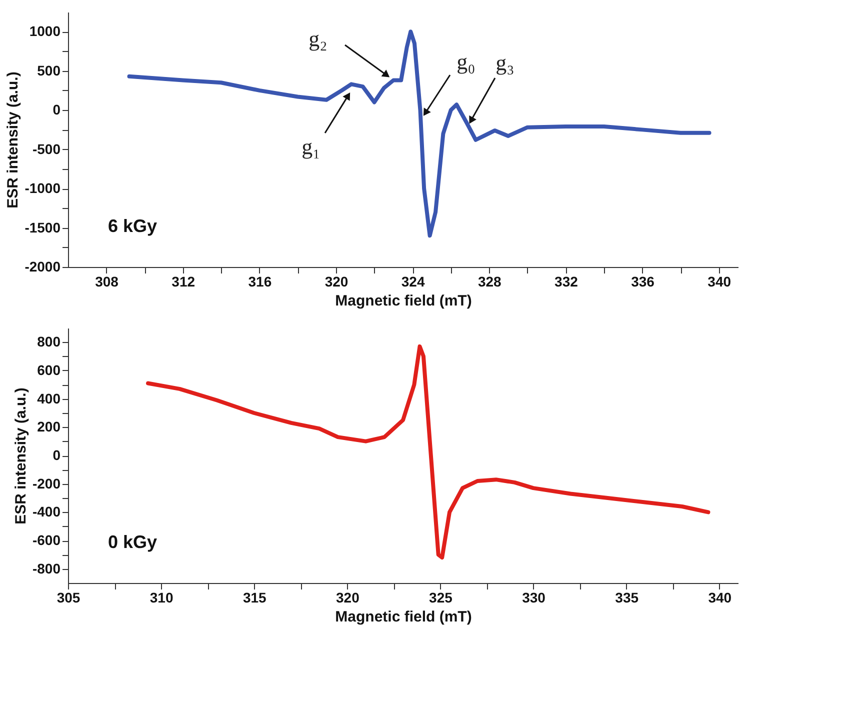 The image size is (853, 726). What do you see at coordinates (42, 188) in the screenshot?
I see `y-tick-label: -1000` at bounding box center [42, 188].